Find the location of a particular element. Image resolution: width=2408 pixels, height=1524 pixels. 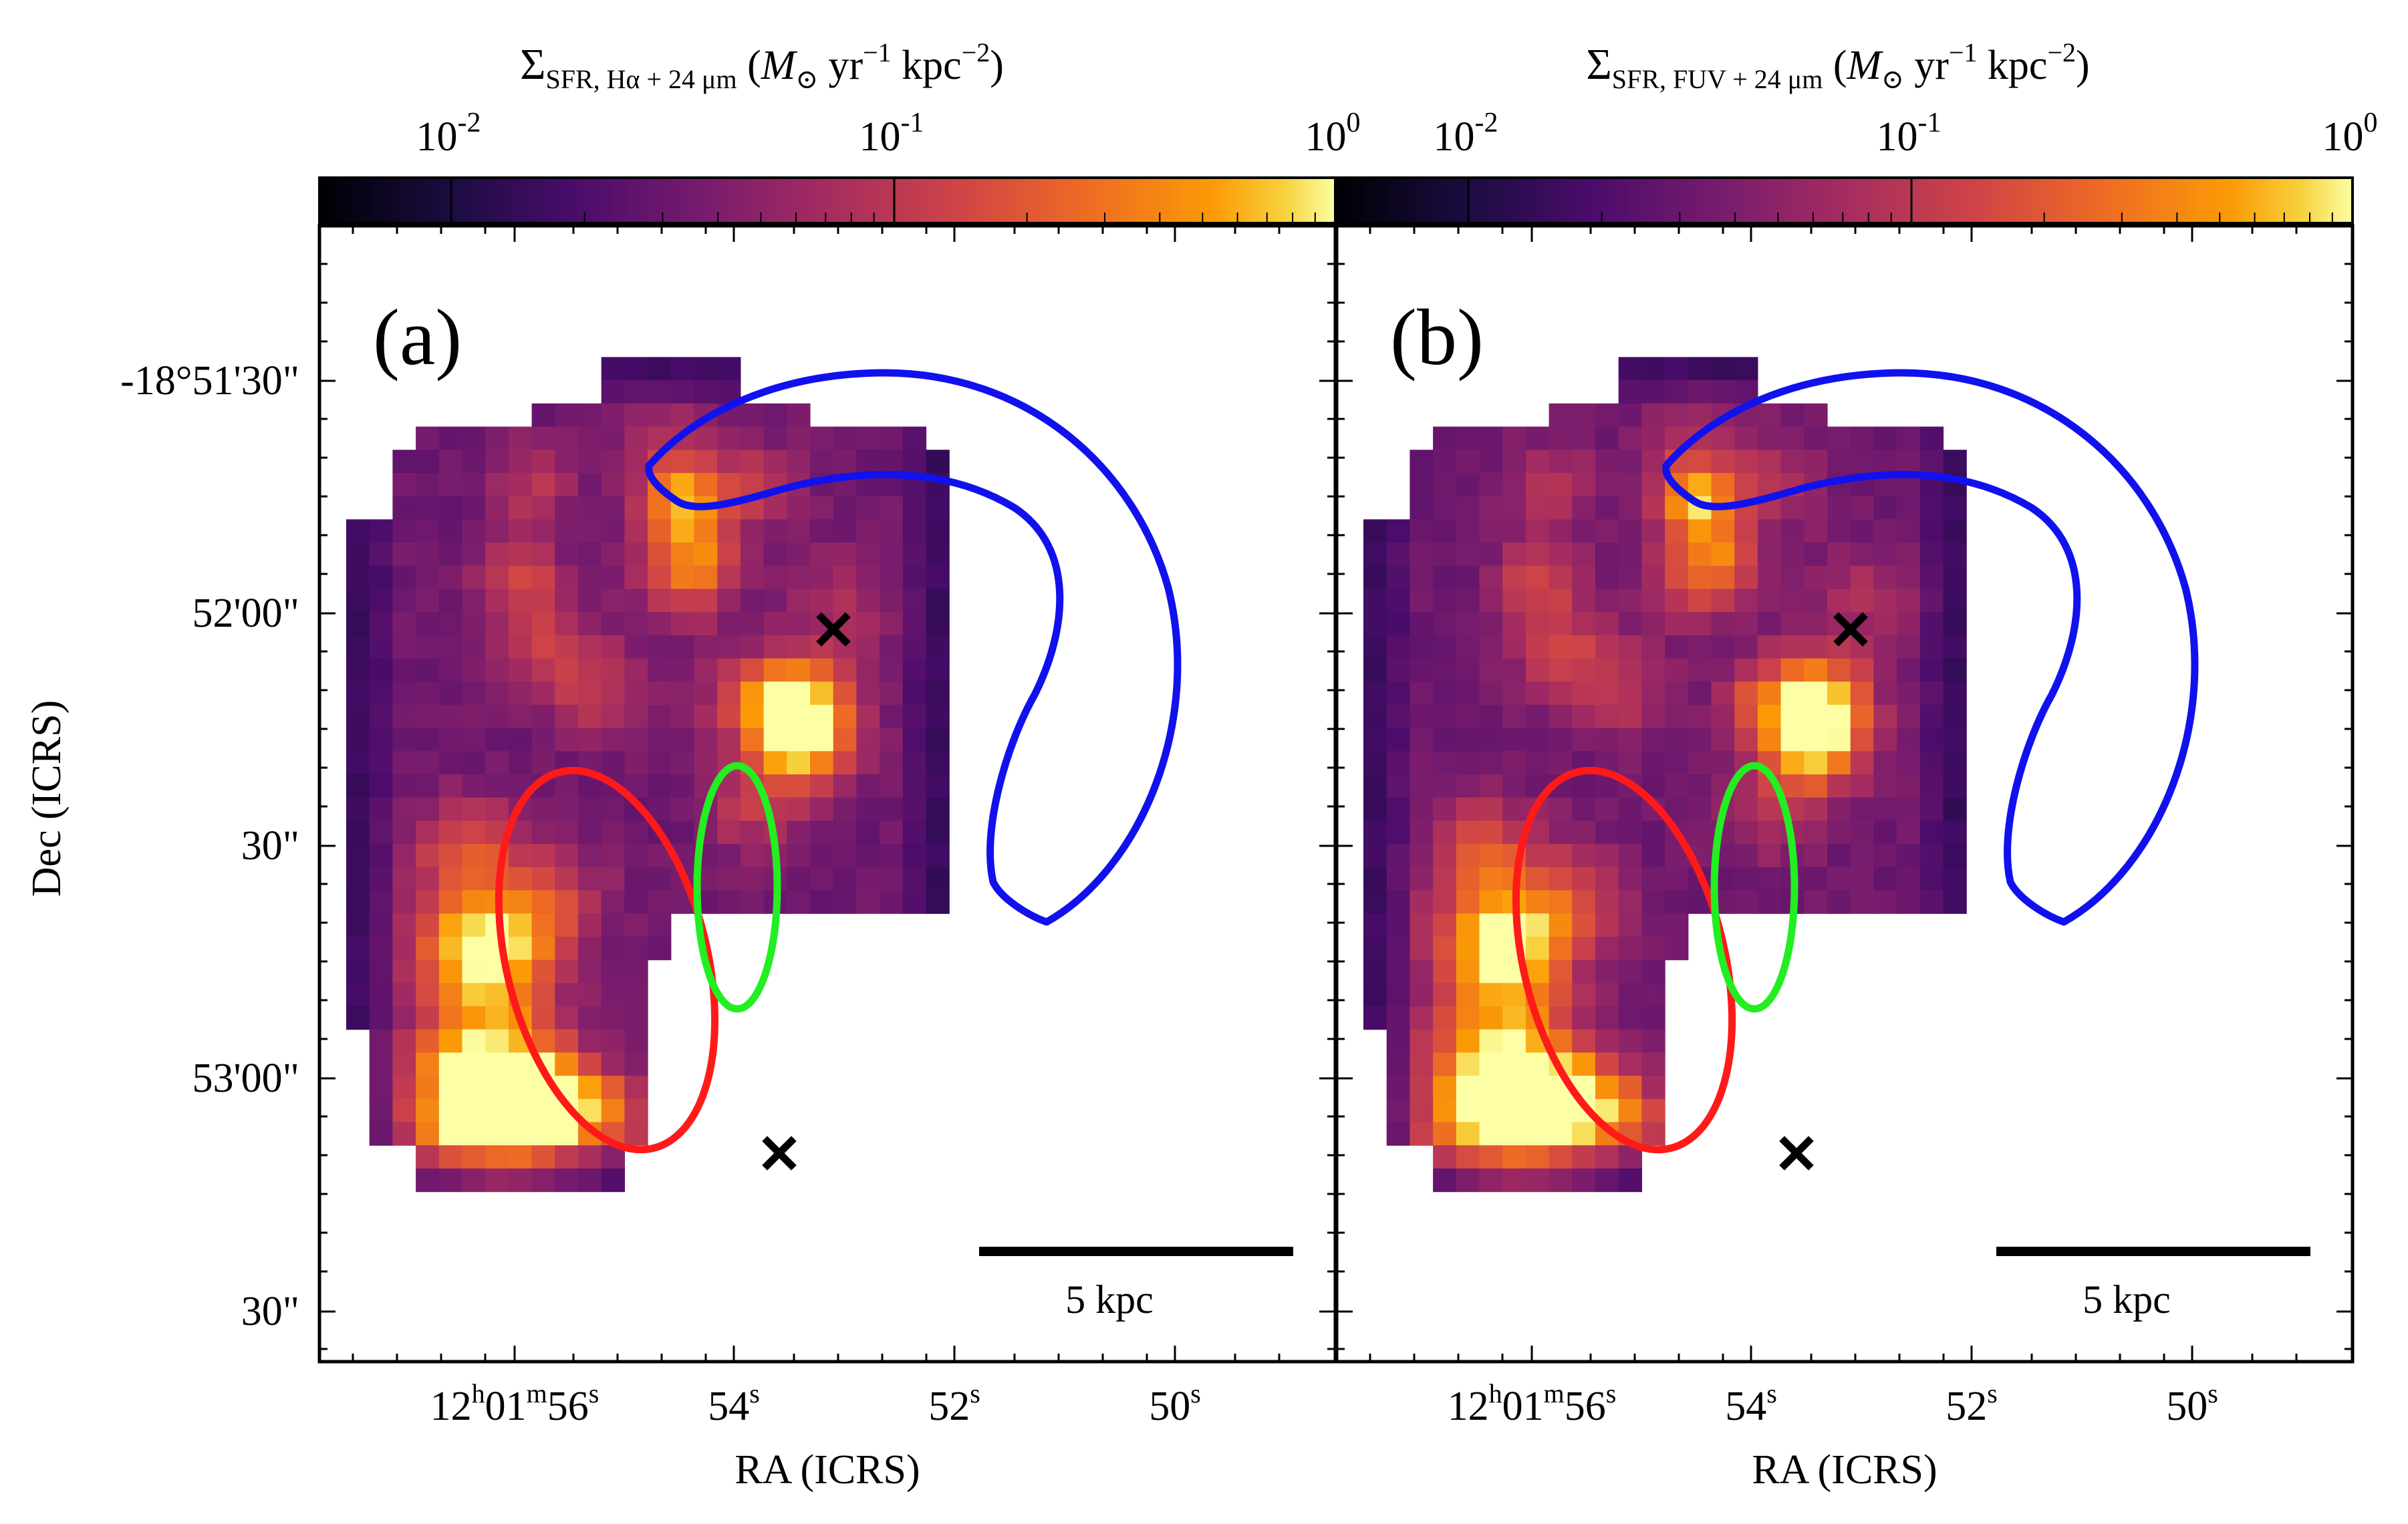

colorbar-title-b: ΣSFR, FUV + 24 μm (M⊙ yr−1 kpc−2) is located at coordinates (1837, 65).